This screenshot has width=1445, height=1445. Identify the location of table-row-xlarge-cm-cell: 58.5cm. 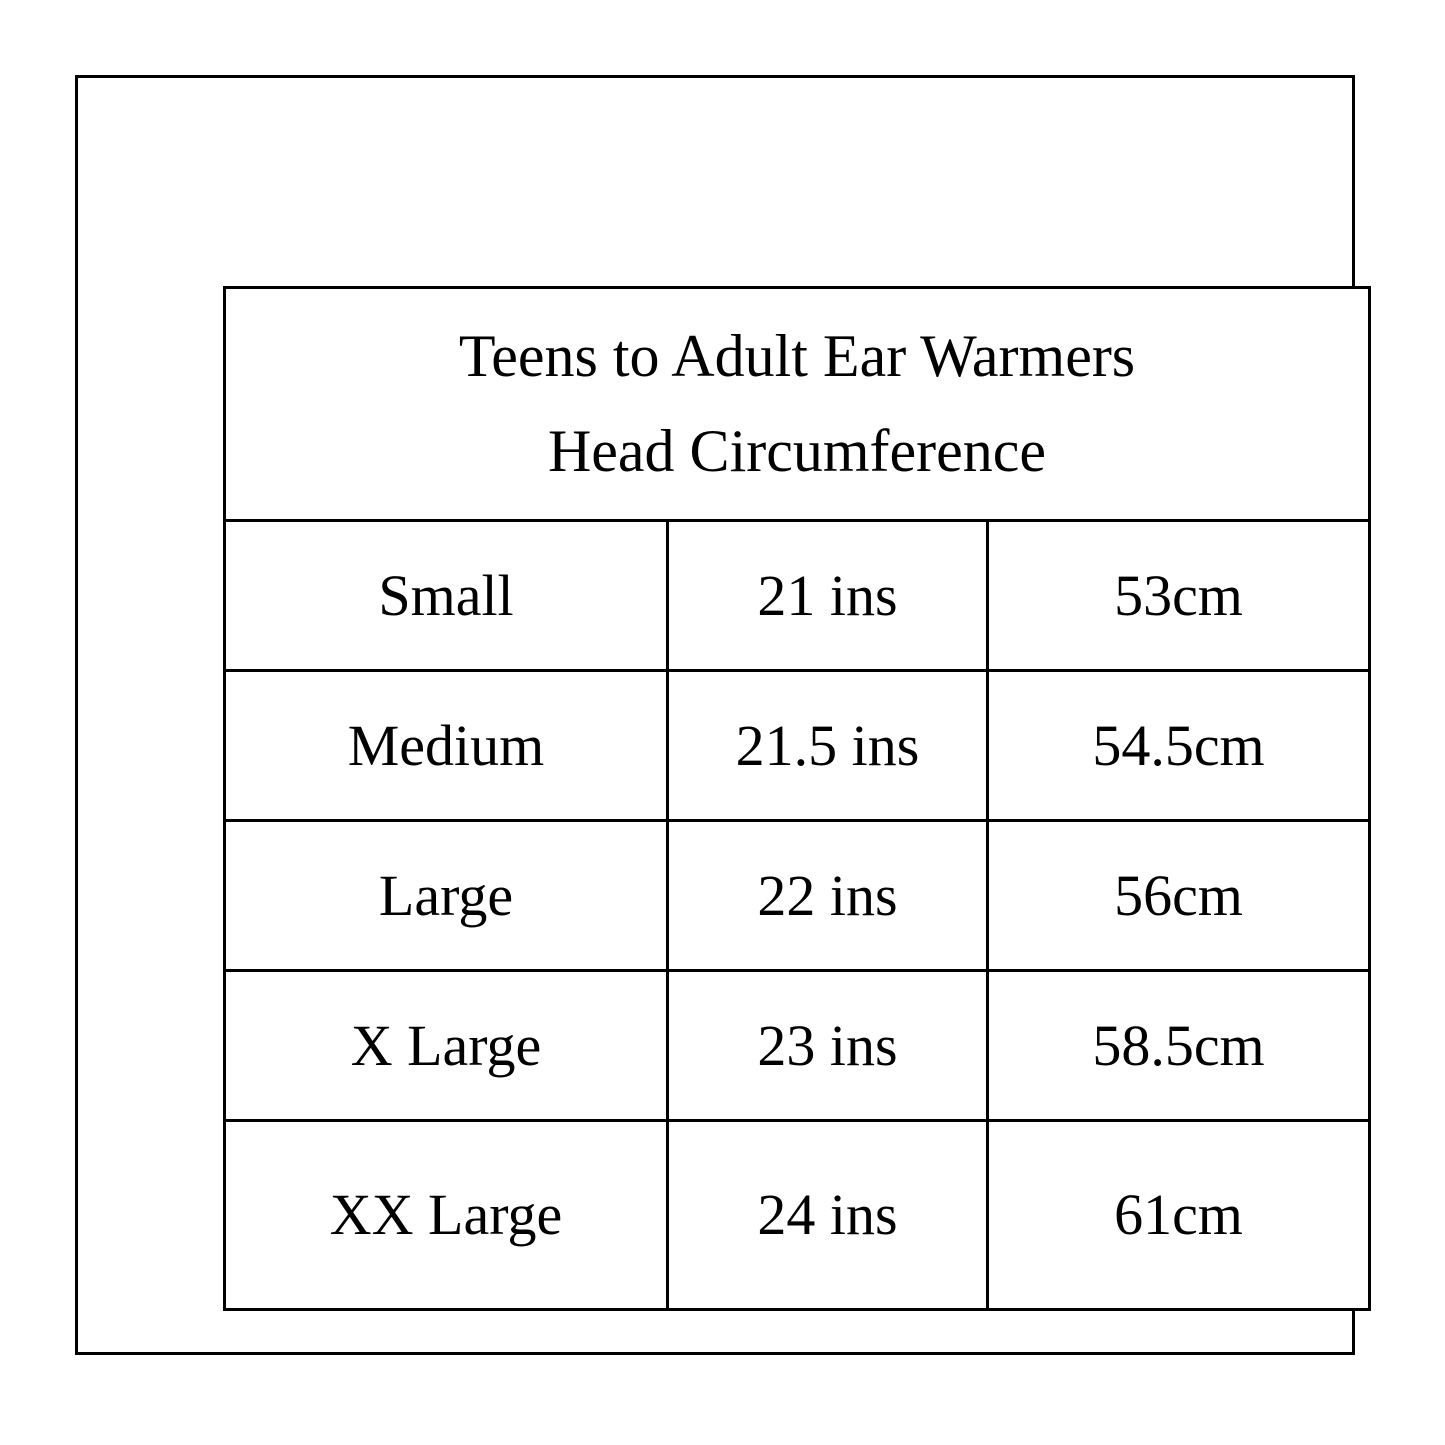
(1178, 1045).